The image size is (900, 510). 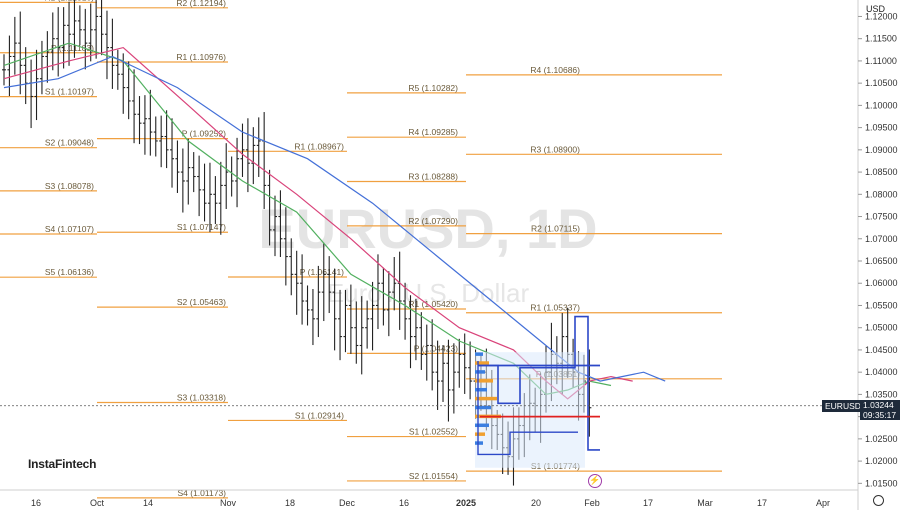 What do you see at coordinates (843, 405) in the screenshot?
I see `symbol-price-tag: EURUSD` at bounding box center [843, 405].